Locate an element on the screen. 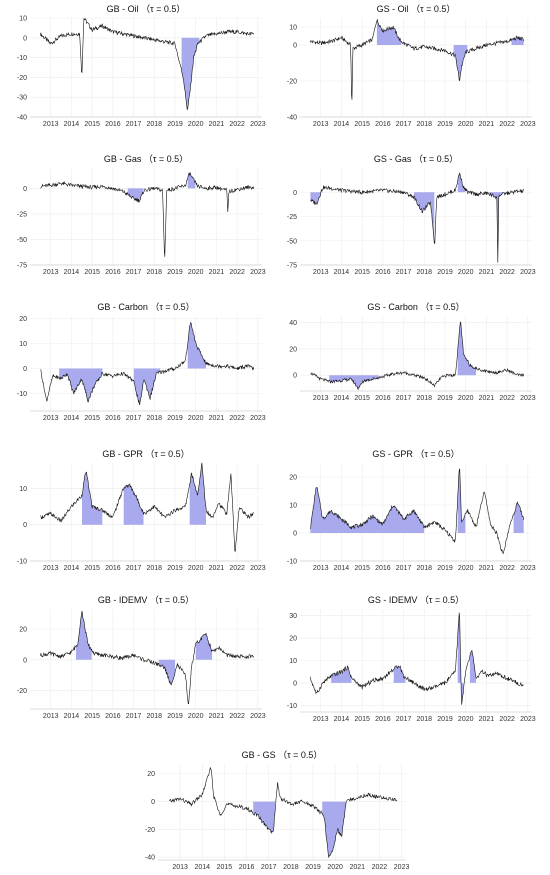  panel-title: GB - Gas （τ = 0.5） is located at coordinates (146, 159).